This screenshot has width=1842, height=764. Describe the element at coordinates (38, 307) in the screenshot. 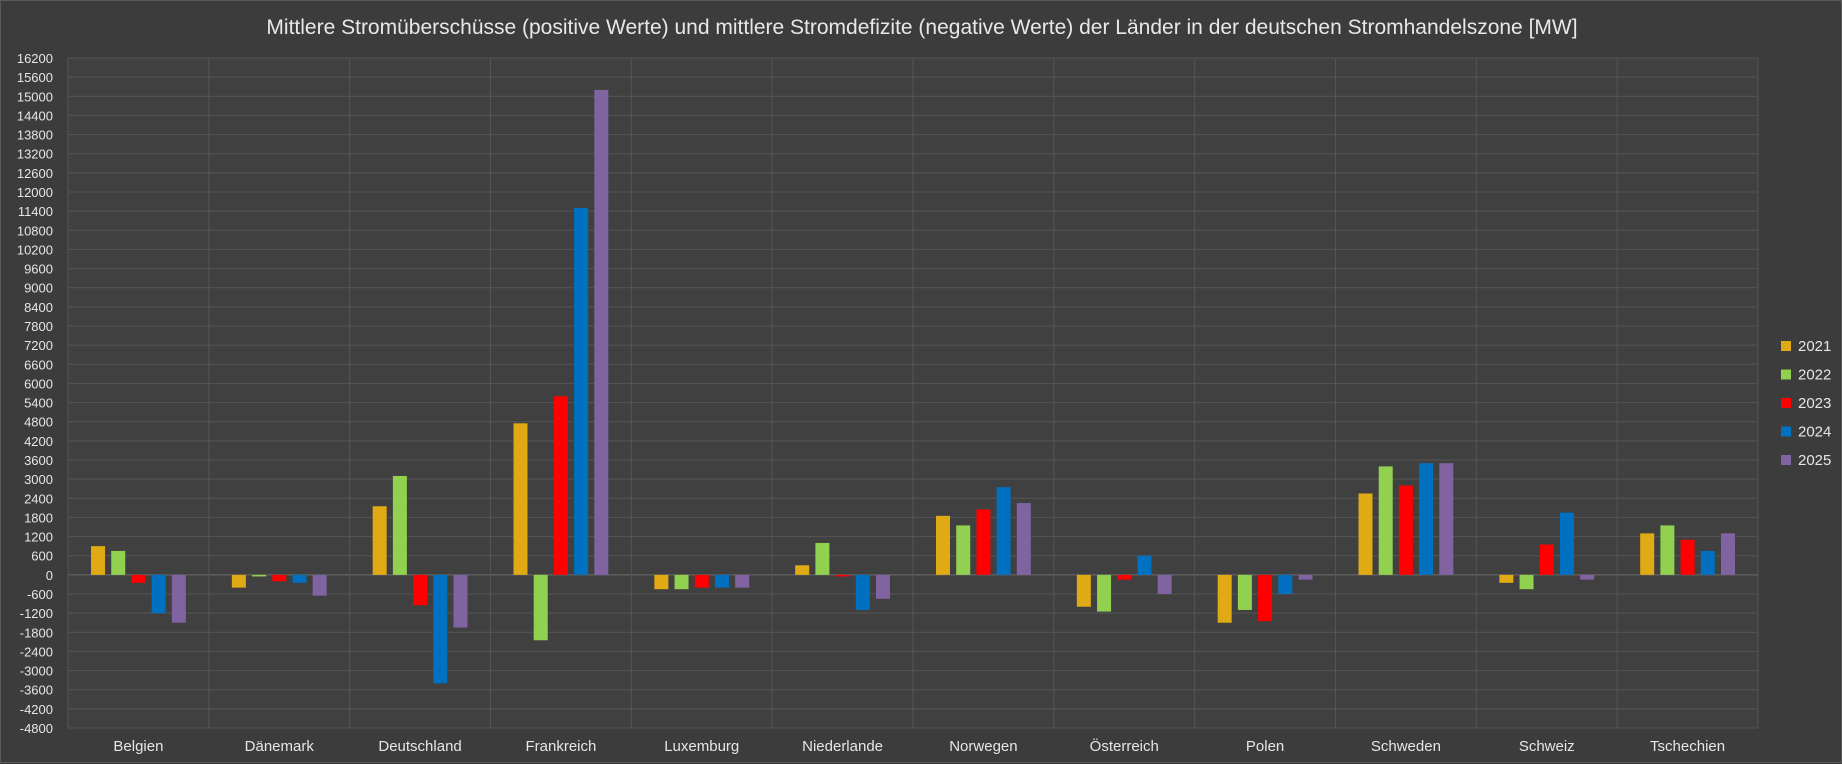

I see `y-tick-label: 8400` at that location.